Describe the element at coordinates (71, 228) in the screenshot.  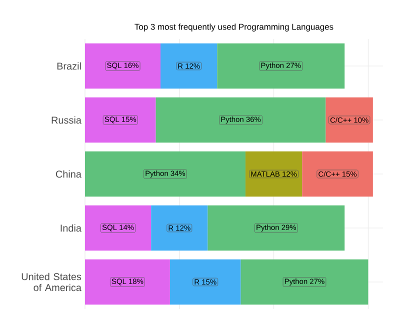
I see `y-tick-label: India` at that location.